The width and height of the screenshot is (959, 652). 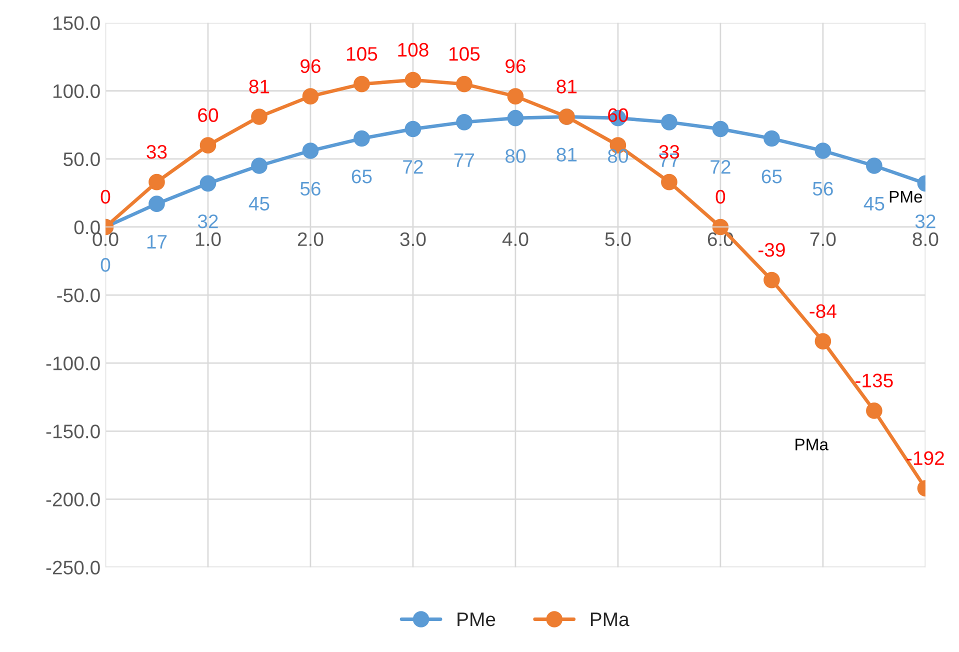 What do you see at coordinates (906, 197) in the screenshot?
I see `annotation: PMe` at bounding box center [906, 197].